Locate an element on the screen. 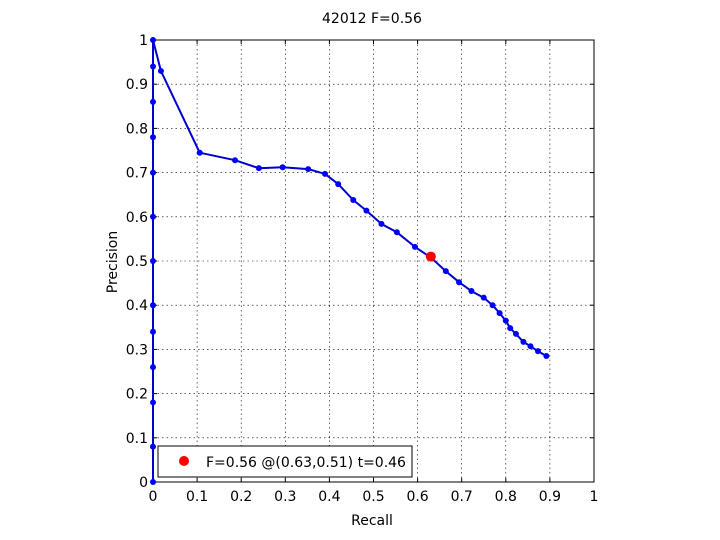 The height and width of the screenshot is (540, 720). x-tick-label: 0.6 is located at coordinates (417, 497).